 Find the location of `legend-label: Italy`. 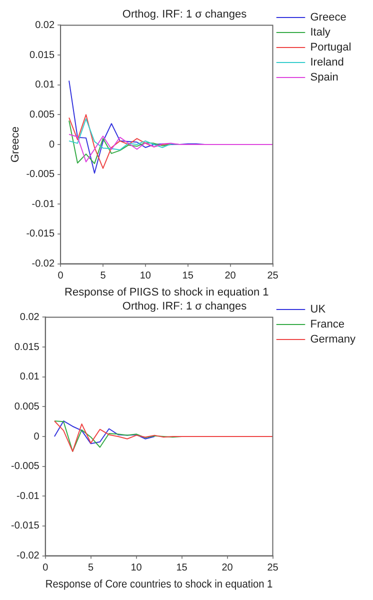

legend-label: Italy is located at coordinates (320, 32).